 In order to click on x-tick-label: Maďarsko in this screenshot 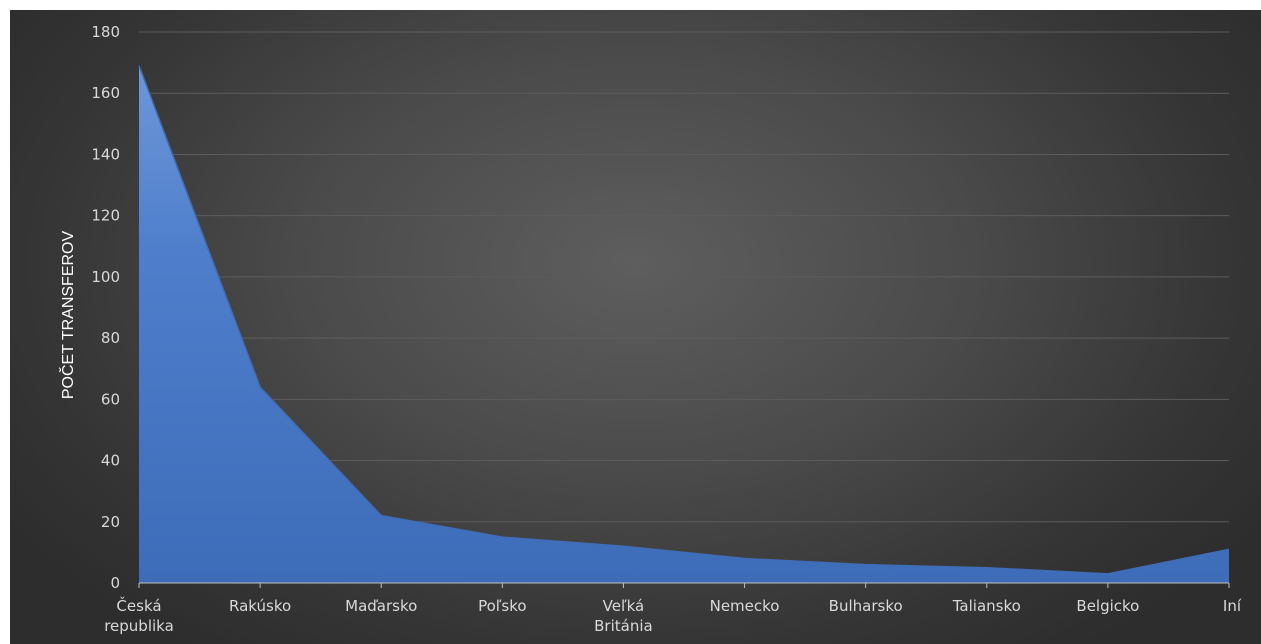, I will do `click(381, 606)`.